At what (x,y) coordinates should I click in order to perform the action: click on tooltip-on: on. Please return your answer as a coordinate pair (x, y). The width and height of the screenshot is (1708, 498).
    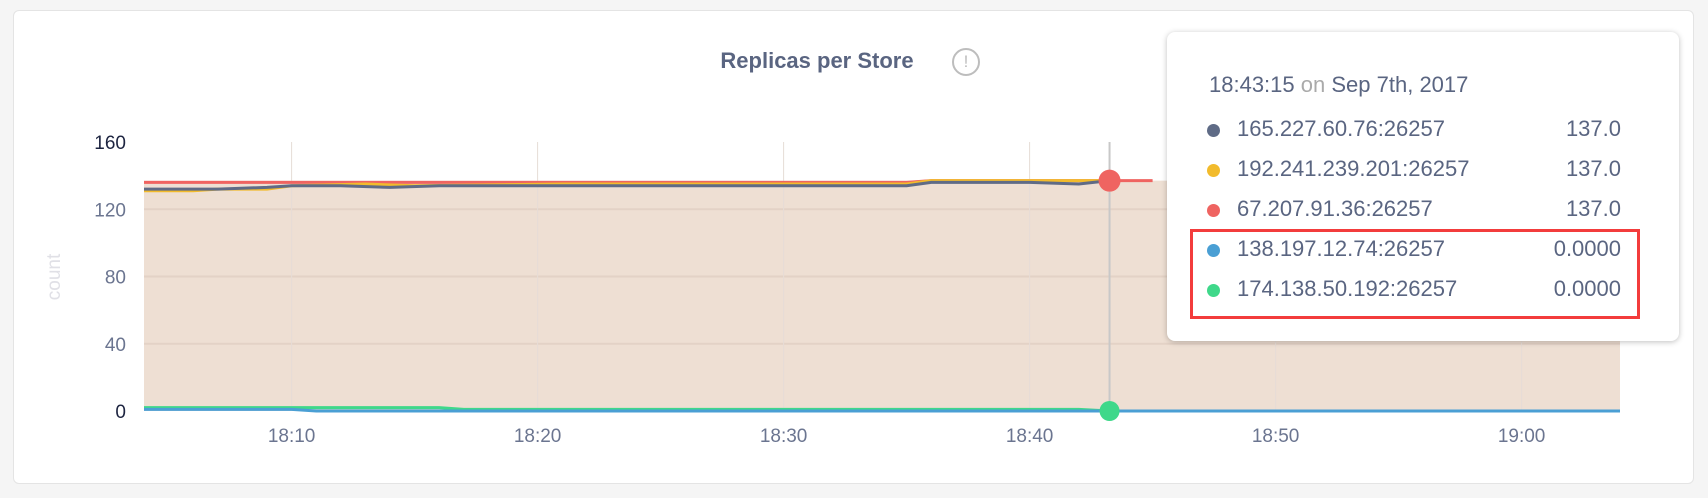
    Looking at the image, I should click on (1313, 84).